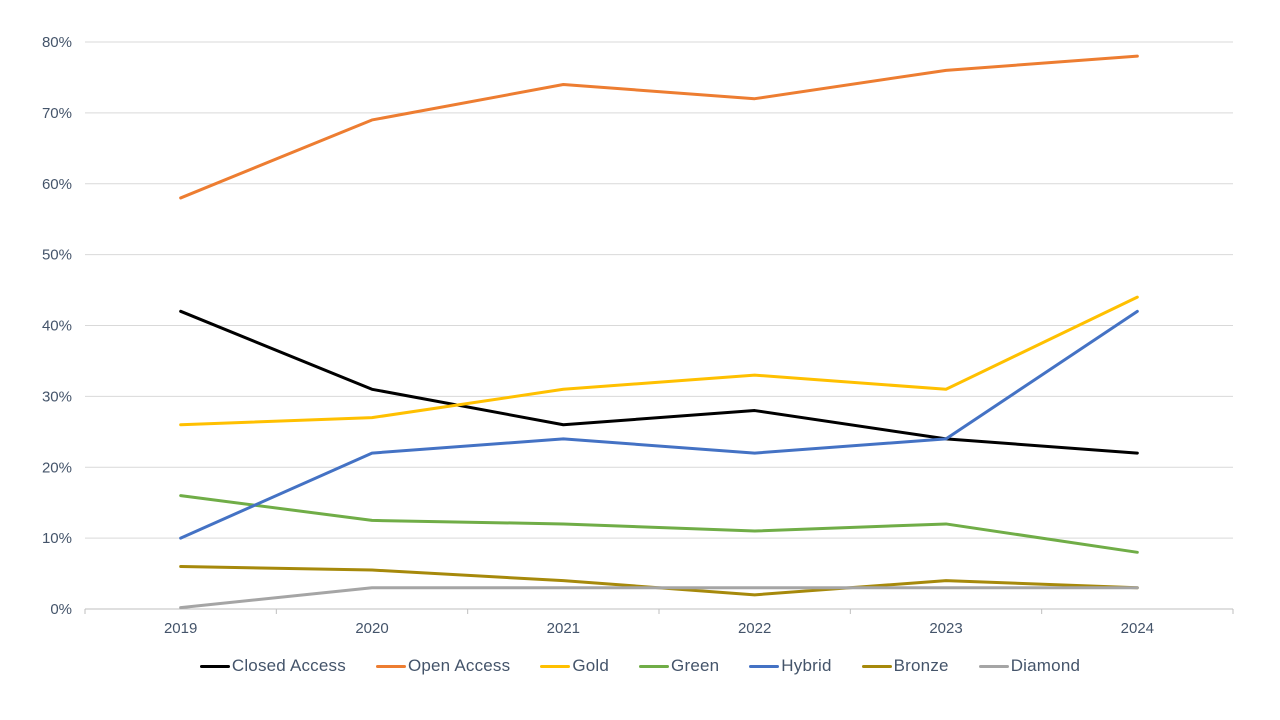  I want to click on y-axis-tick-label: 30%, so click(57, 396).